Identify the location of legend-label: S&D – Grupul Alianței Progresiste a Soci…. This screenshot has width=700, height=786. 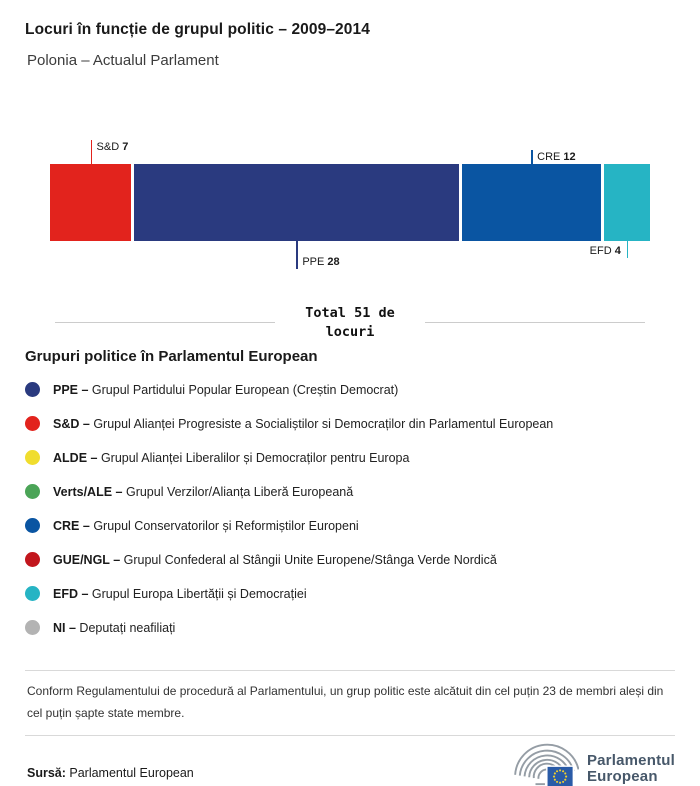
(303, 423).